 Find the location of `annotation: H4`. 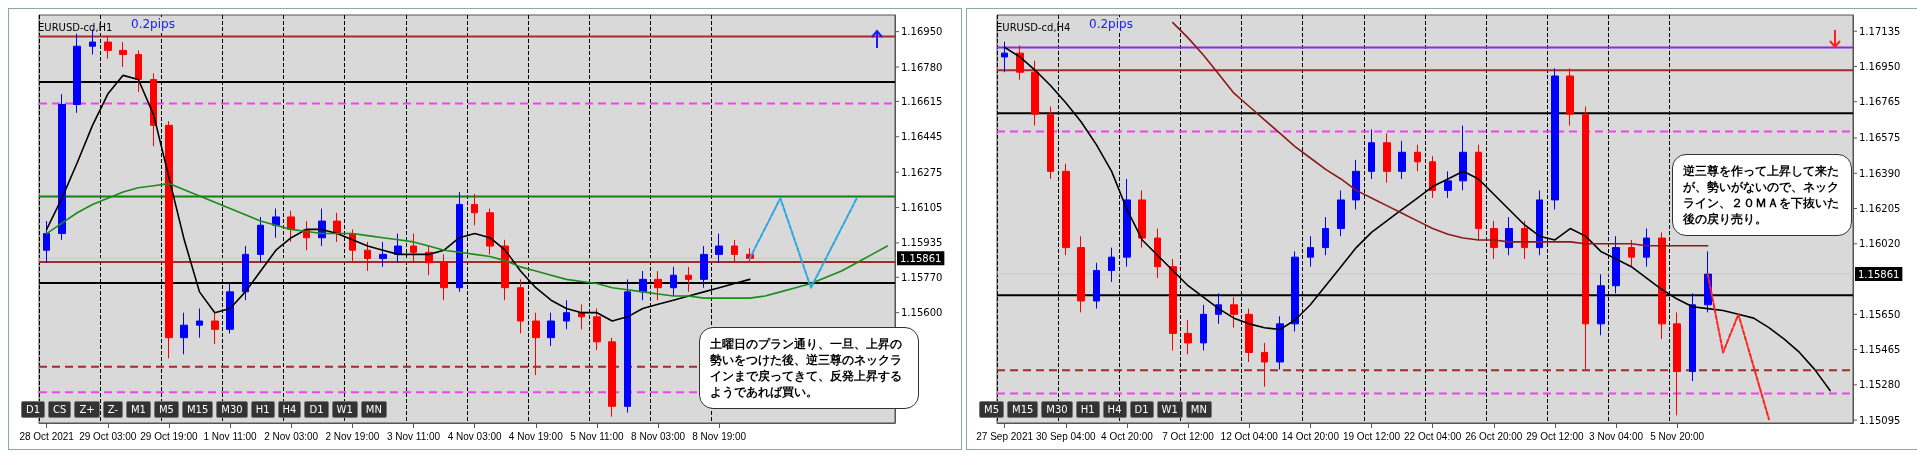

annotation: H4 is located at coordinates (1114, 409).